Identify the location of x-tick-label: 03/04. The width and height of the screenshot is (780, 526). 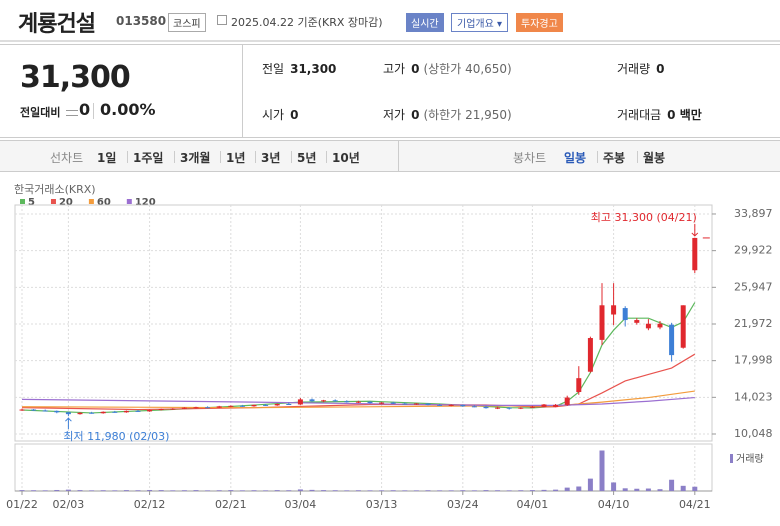
(301, 504).